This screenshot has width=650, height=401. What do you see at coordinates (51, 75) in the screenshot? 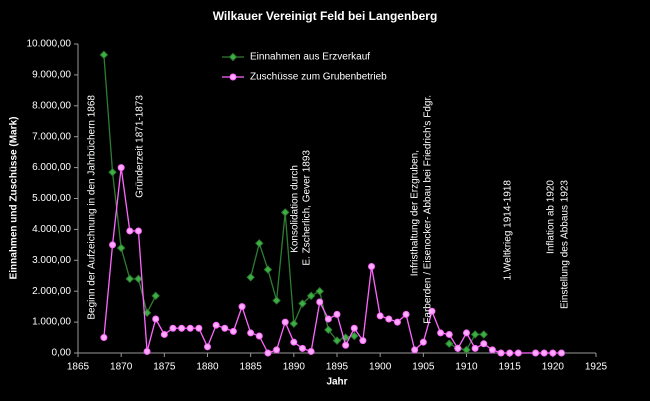
I see `y-tick-label: 9.000,00` at bounding box center [51, 75].